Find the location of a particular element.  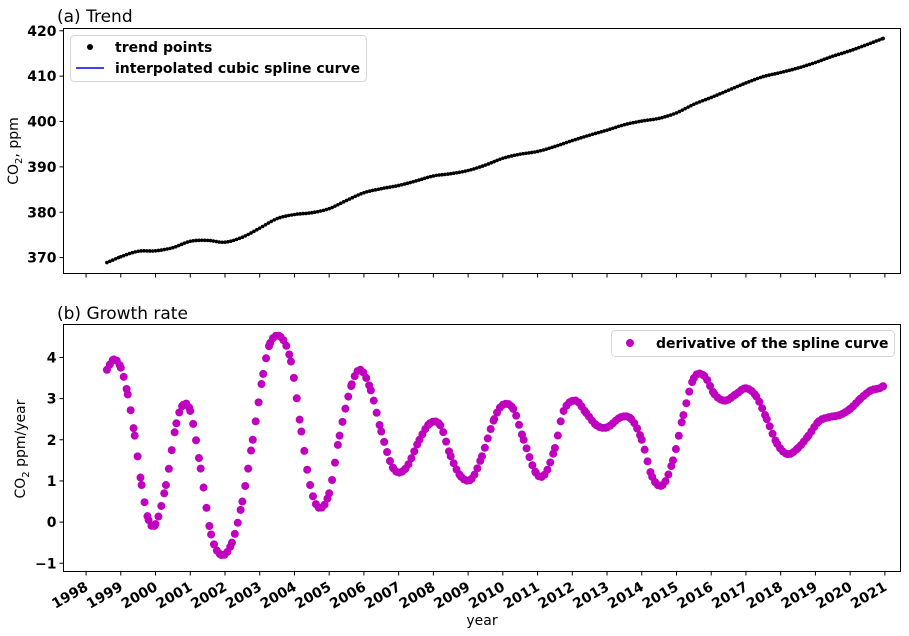

growth-rate-y-tick-label: 3 is located at coordinates (52, 400).